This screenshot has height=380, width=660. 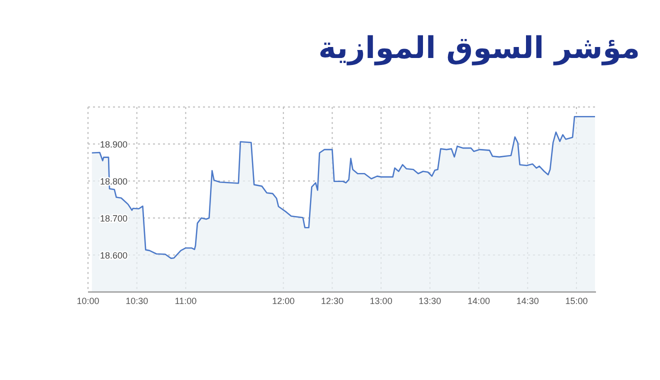 I want to click on title: مؤشر السوق الموازية, so click(x=479, y=48).